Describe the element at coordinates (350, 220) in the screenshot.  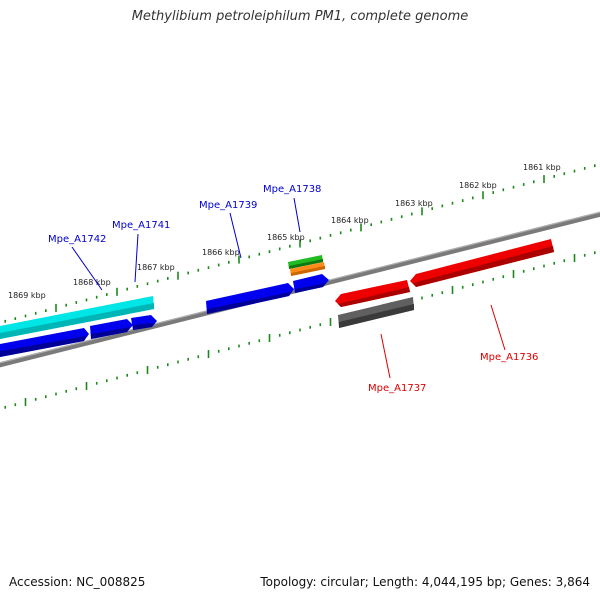
I see `kbp-label-1864: 1864 kbp` at that location.